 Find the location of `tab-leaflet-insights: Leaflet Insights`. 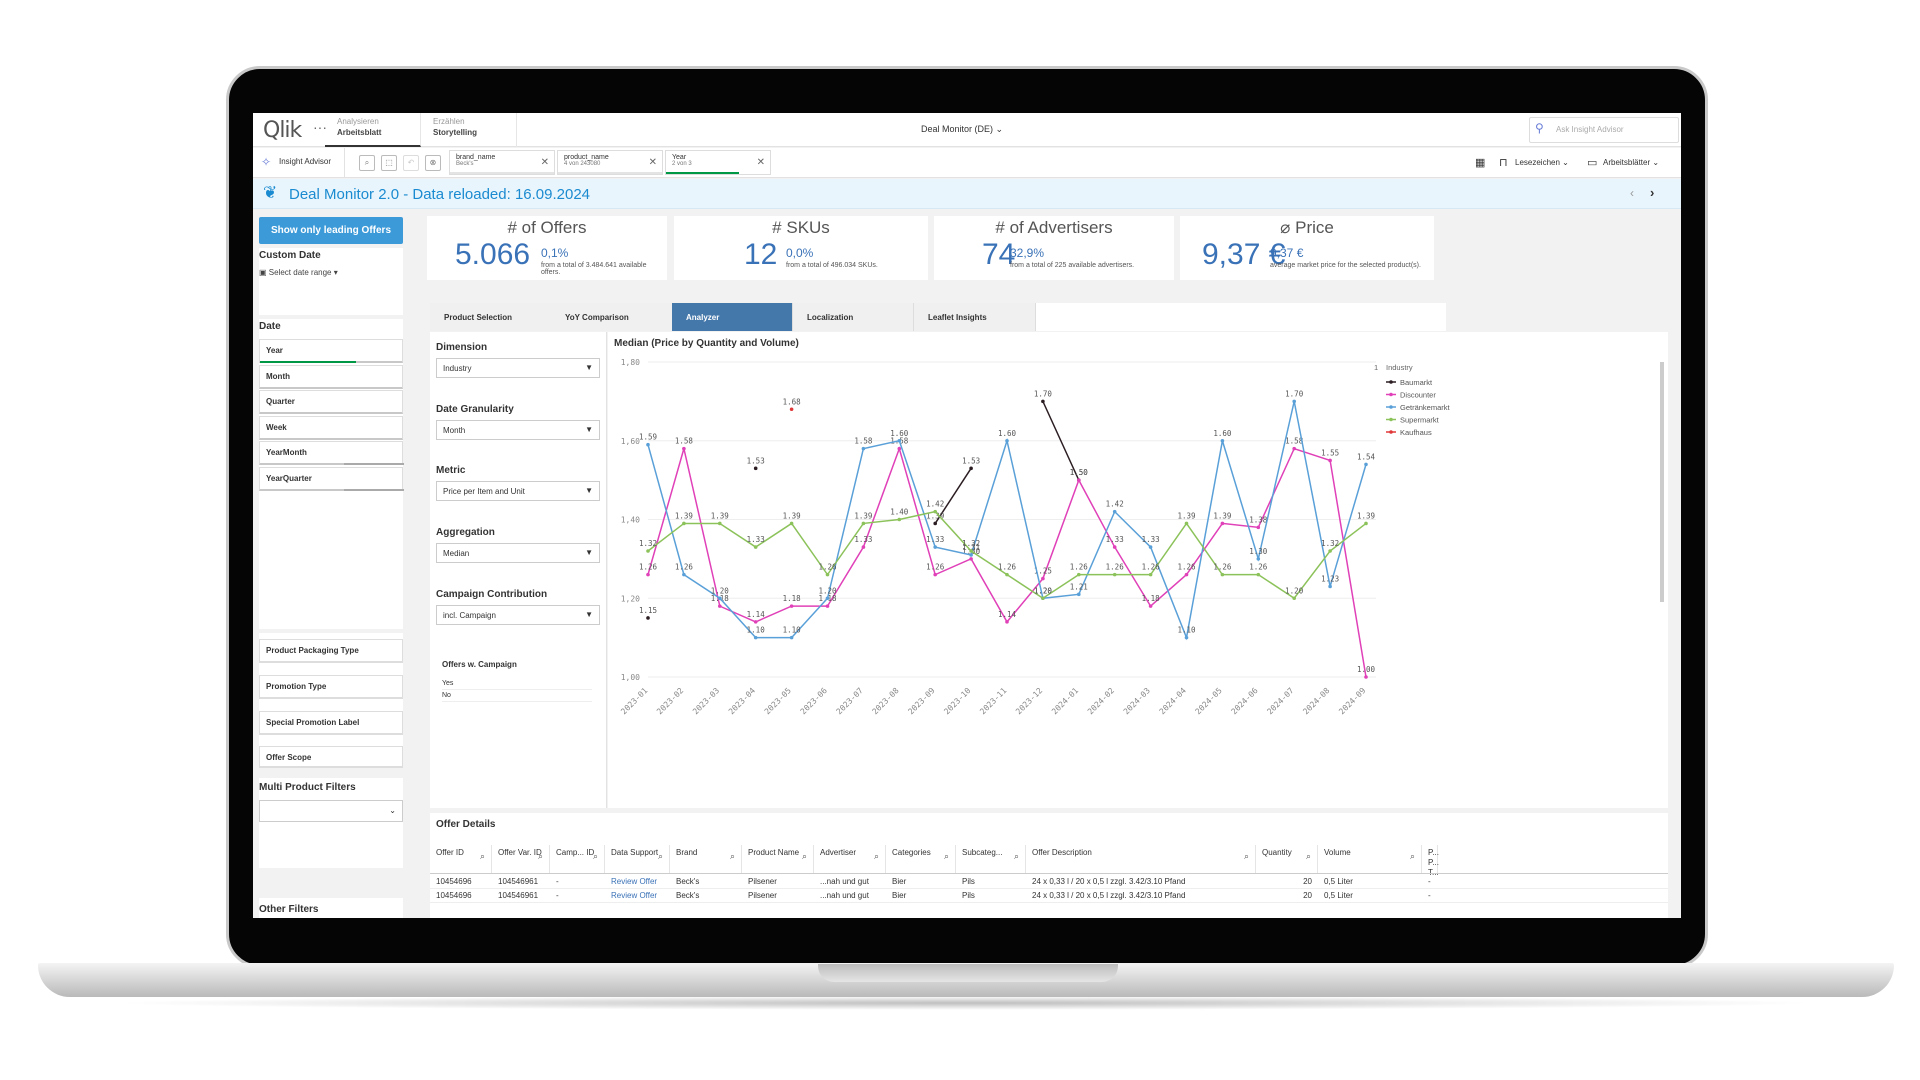

tab-leaflet-insights: Leaflet Insights is located at coordinates (975, 317).